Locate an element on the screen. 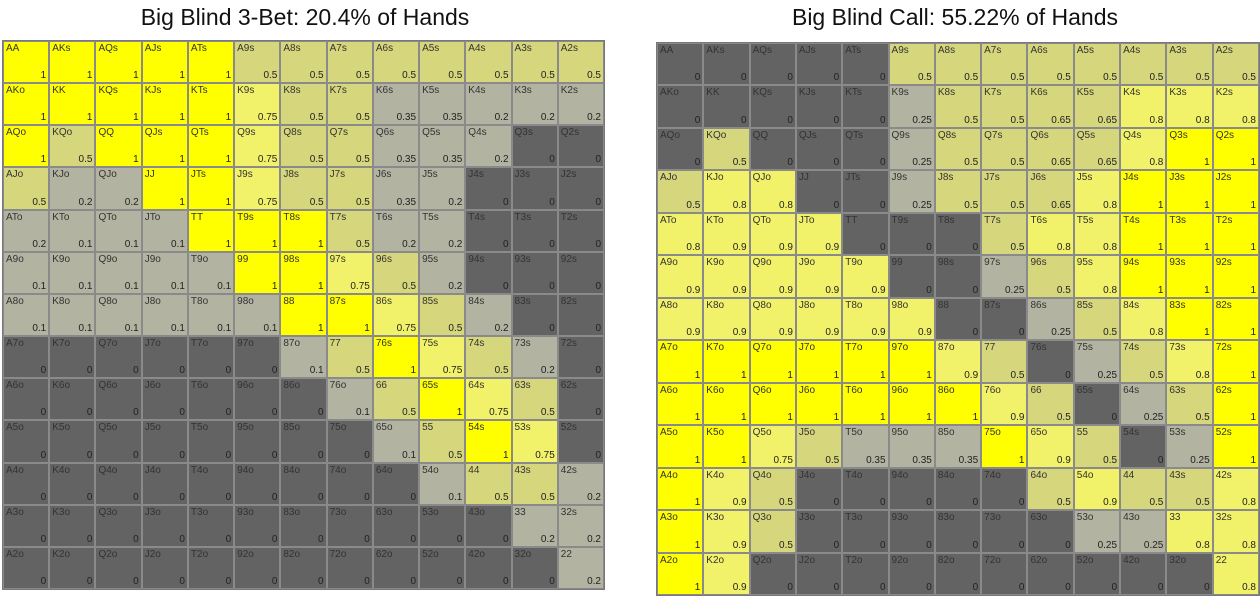 Image resolution: width=1260 pixels, height=596 pixels. hand-cell: AA 1 is located at coordinates (26, 62).